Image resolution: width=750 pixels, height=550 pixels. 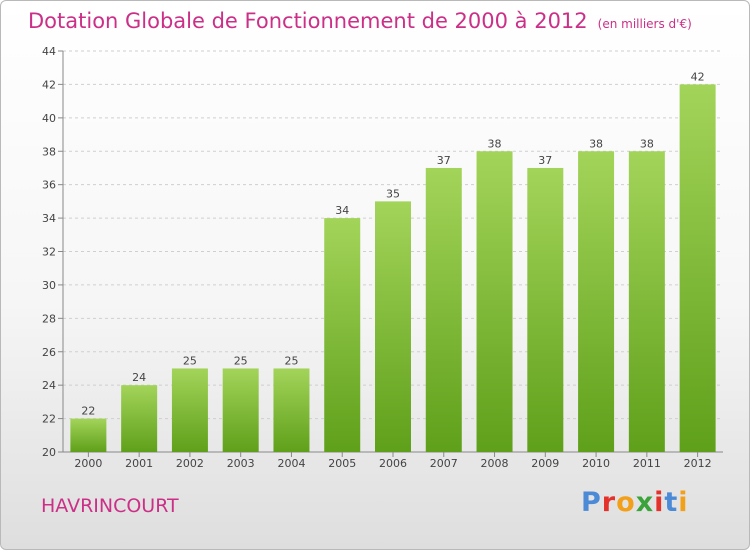 I want to click on logo-letter: t, so click(x=671, y=502).